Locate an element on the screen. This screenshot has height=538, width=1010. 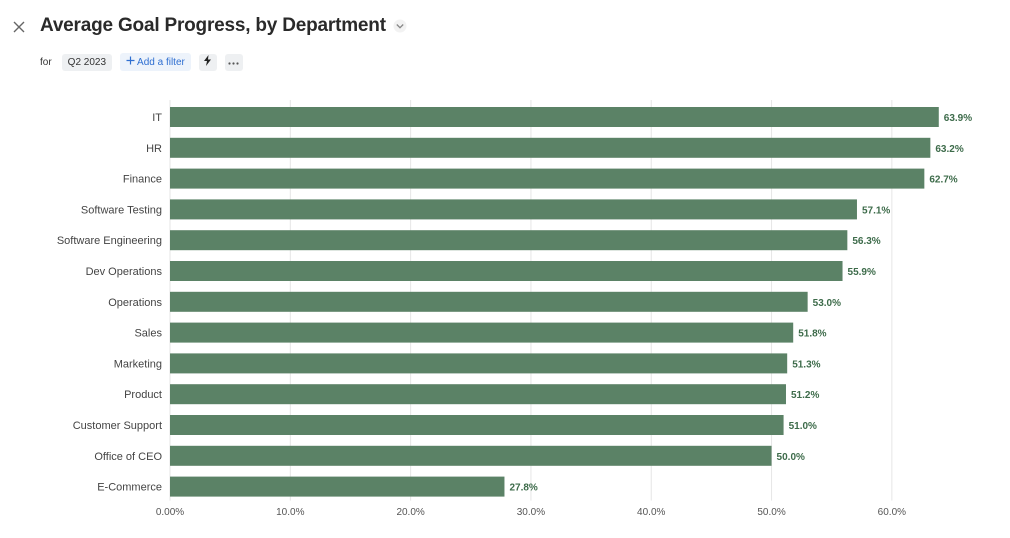
x-tick-label: 20.0% is located at coordinates (410, 512).